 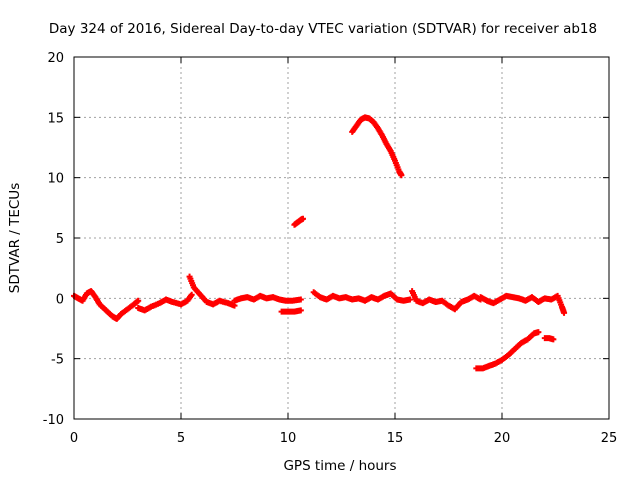 What do you see at coordinates (55, 58) in the screenshot?
I see `y-tick-label: 20` at bounding box center [55, 58].